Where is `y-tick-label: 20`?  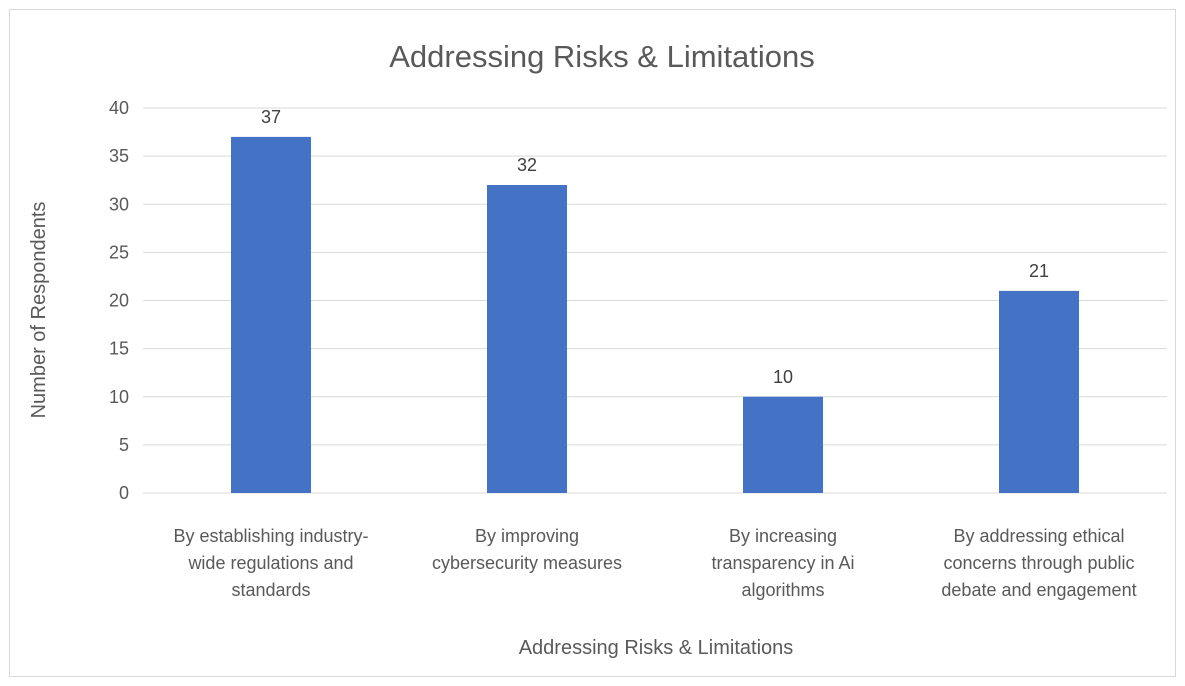 y-tick-label: 20 is located at coordinates (119, 301).